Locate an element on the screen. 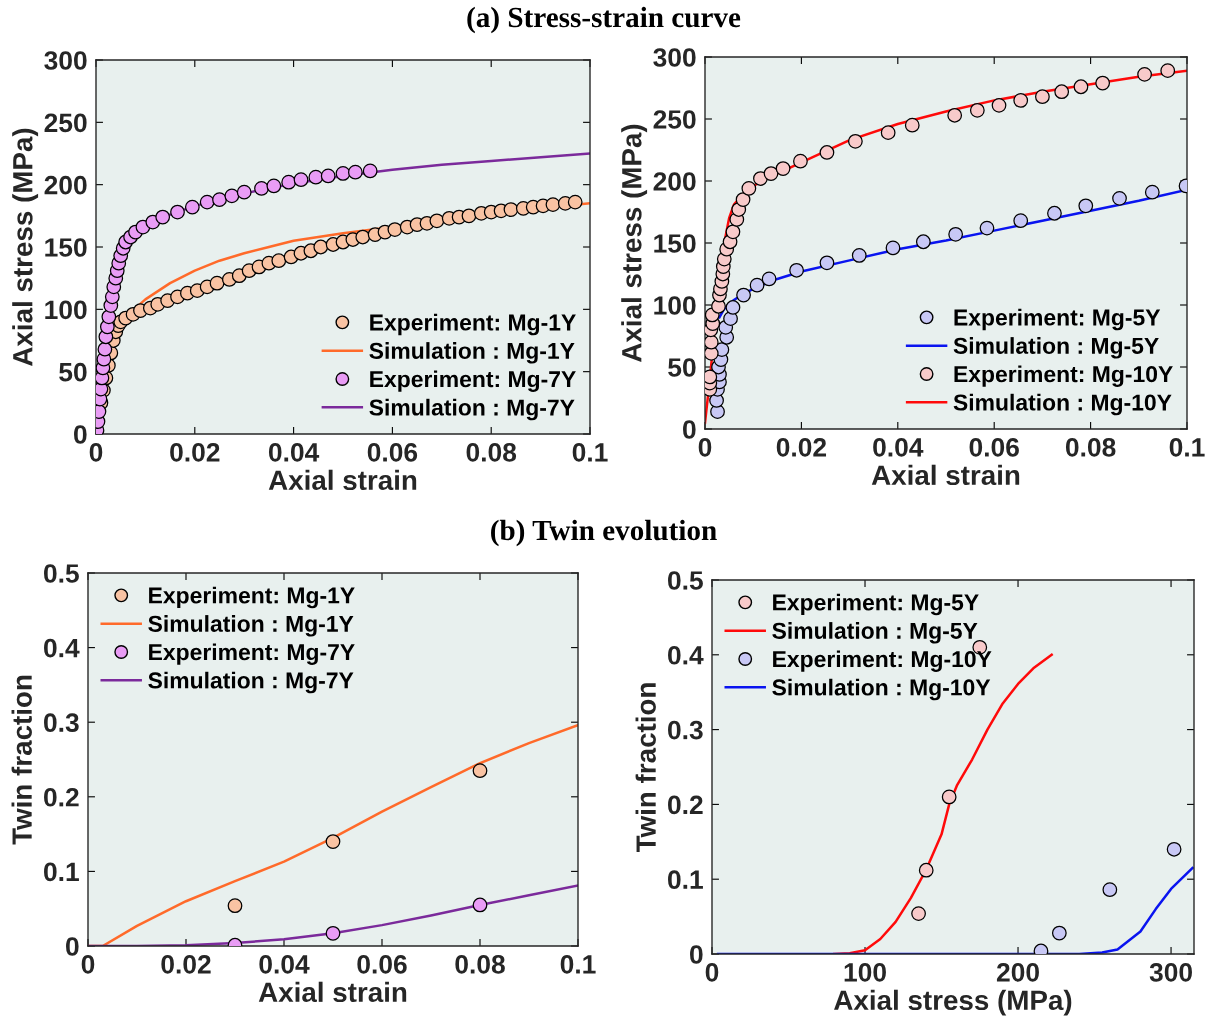 Image resolution: width=1207 pixels, height=1036 pixels. x-tick-label: 100 is located at coordinates (865, 972).